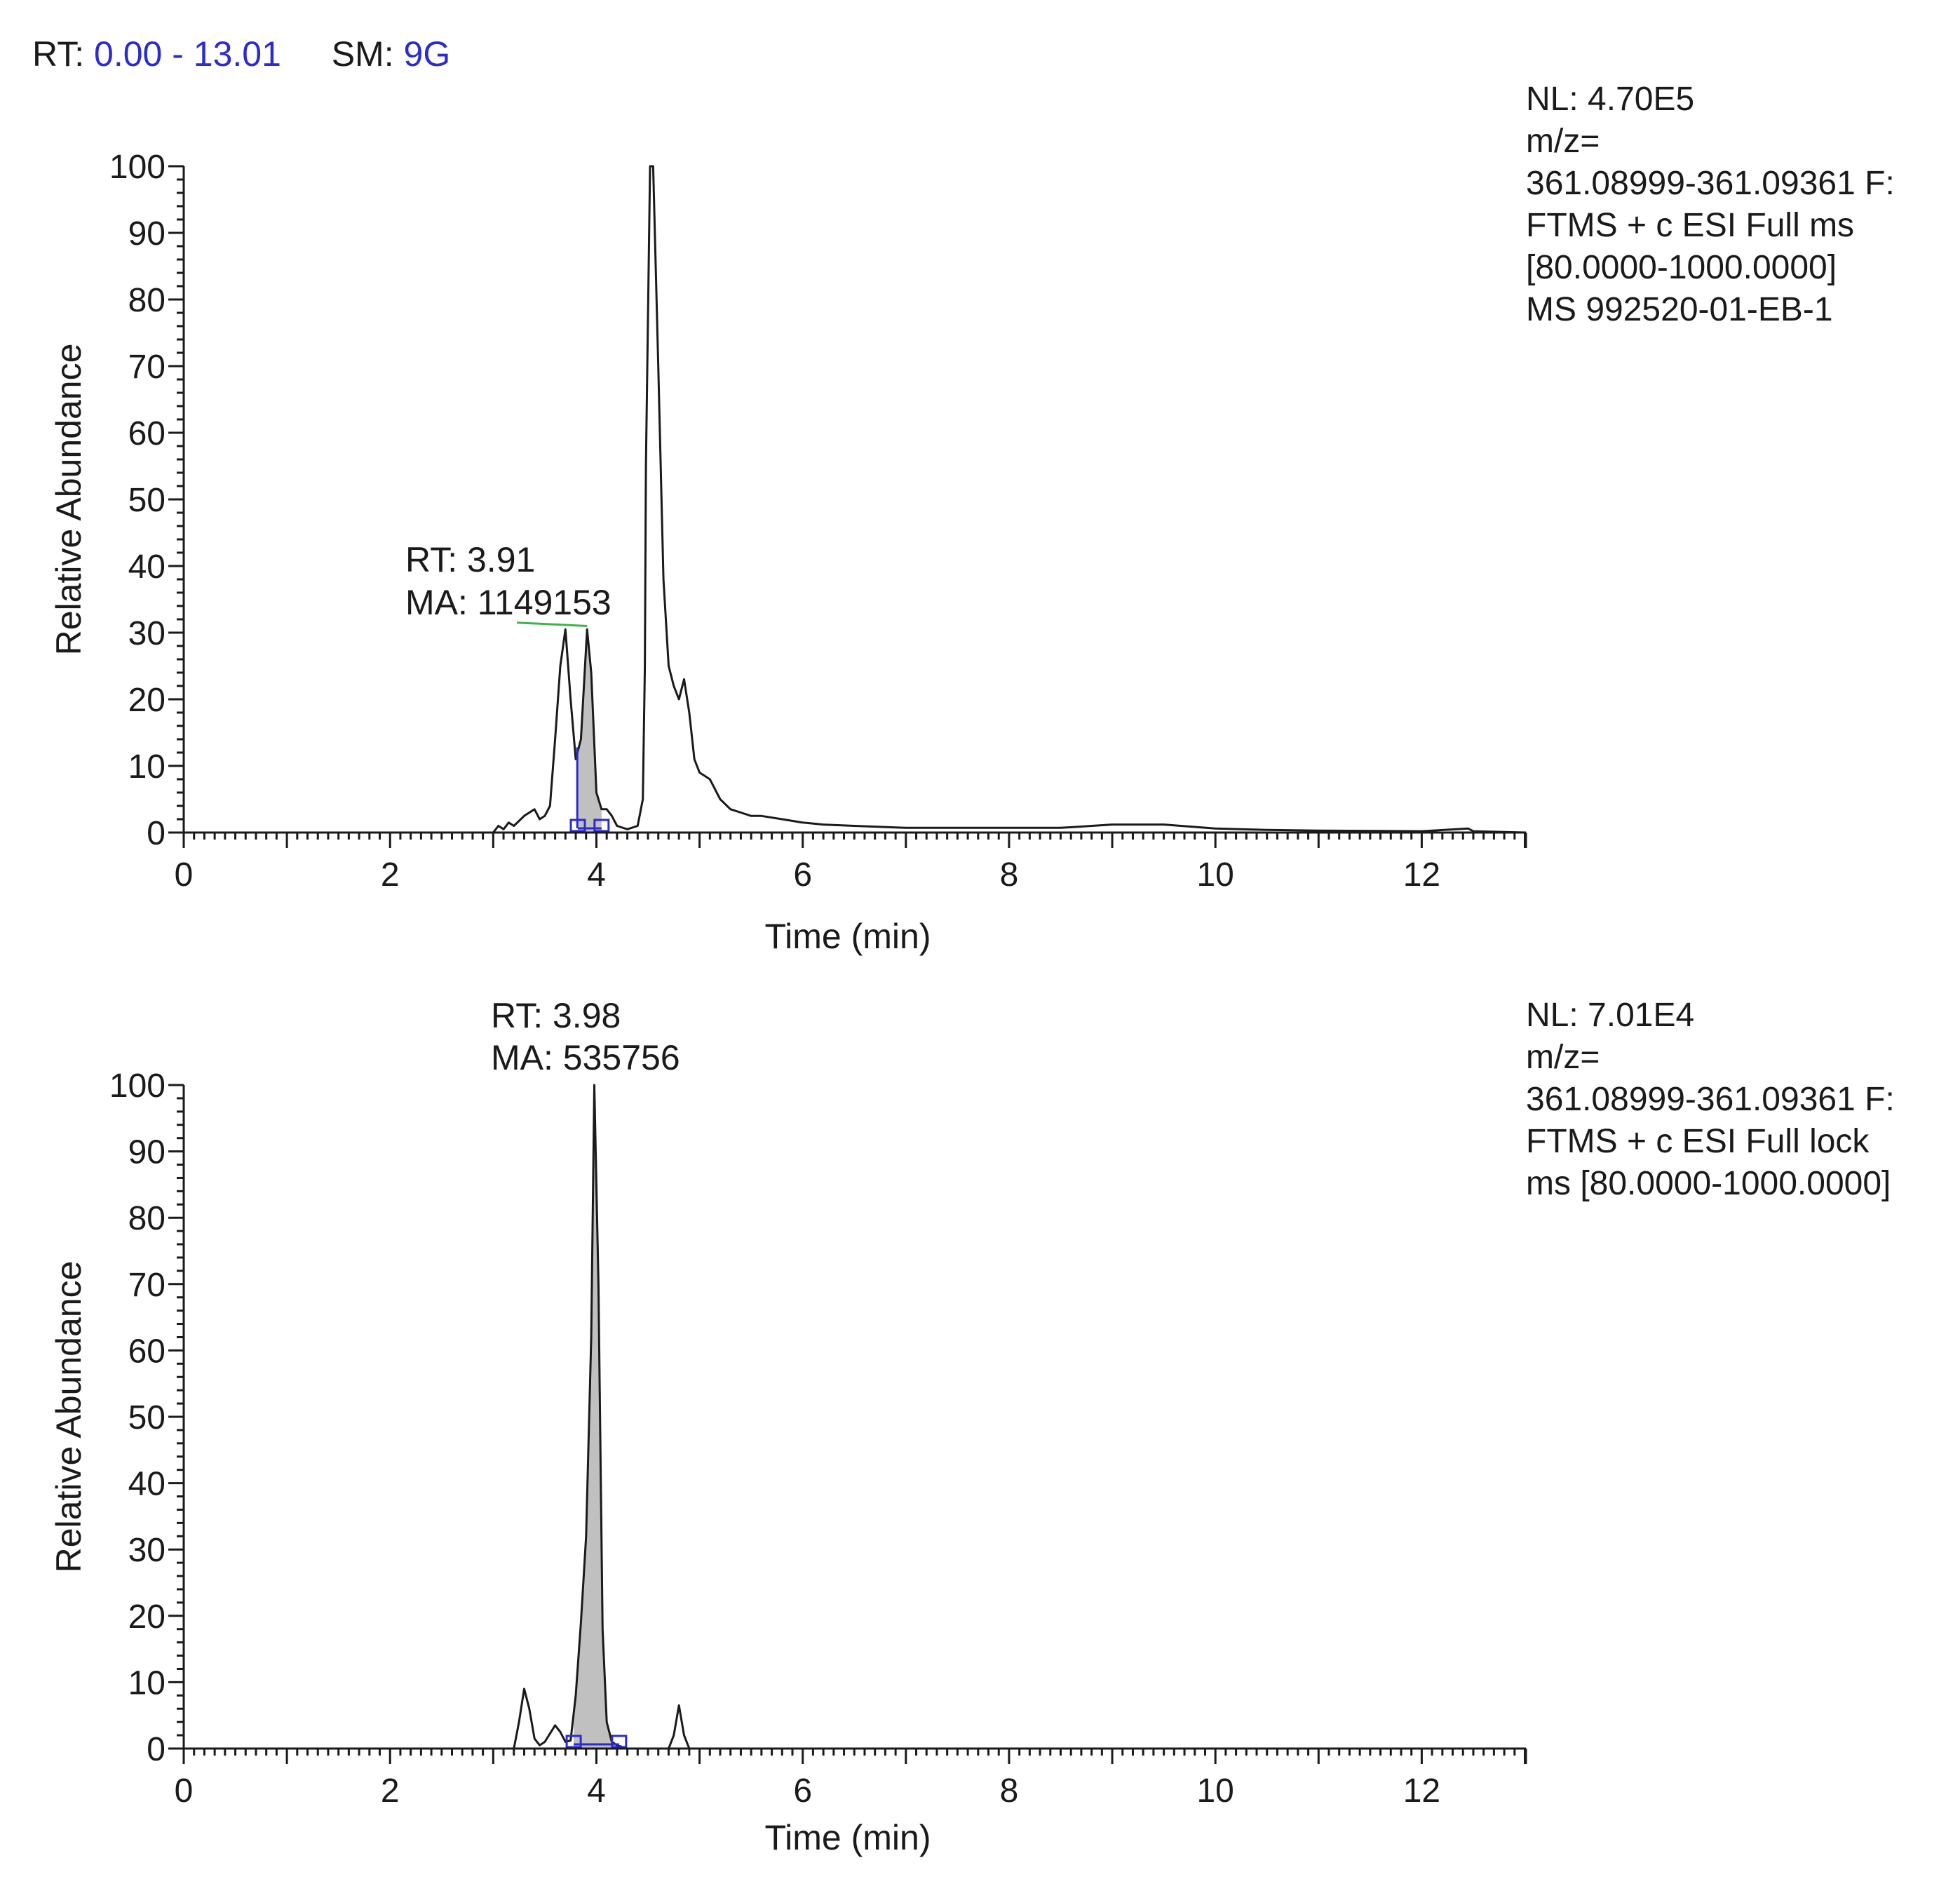  I want to click on panel-1-info-line: MS 992520-01-EB-1, so click(1679, 309).